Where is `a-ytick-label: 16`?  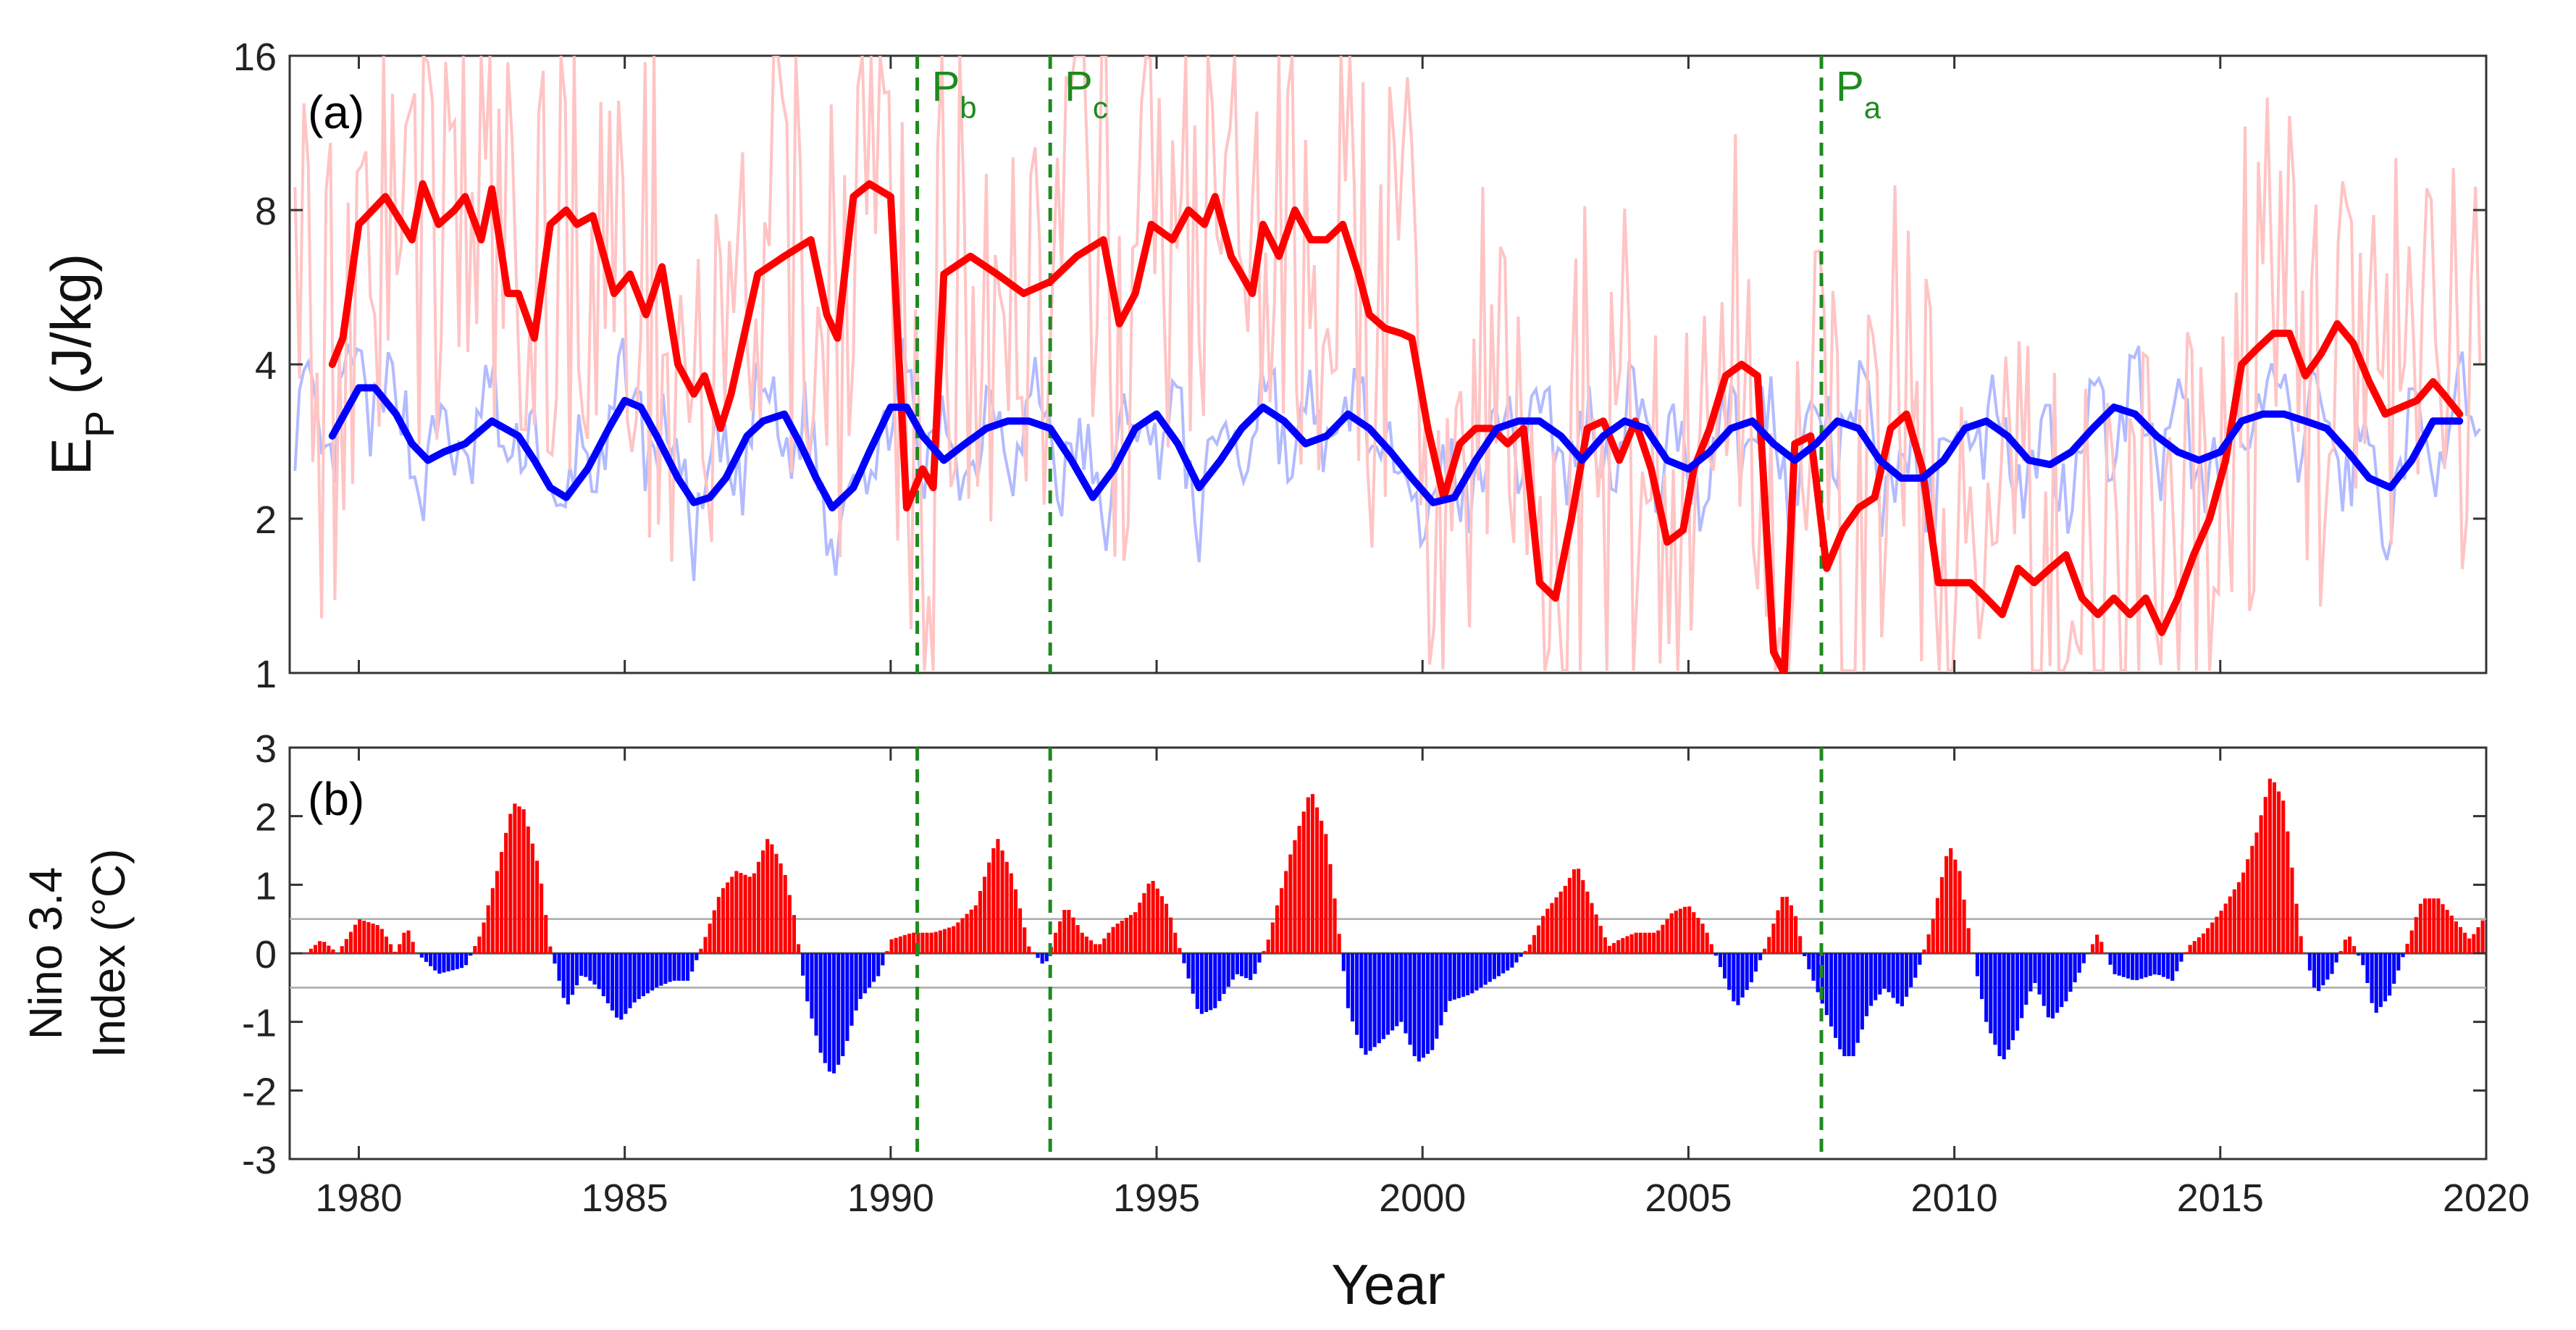 a-ytick-label: 16 is located at coordinates (255, 57).